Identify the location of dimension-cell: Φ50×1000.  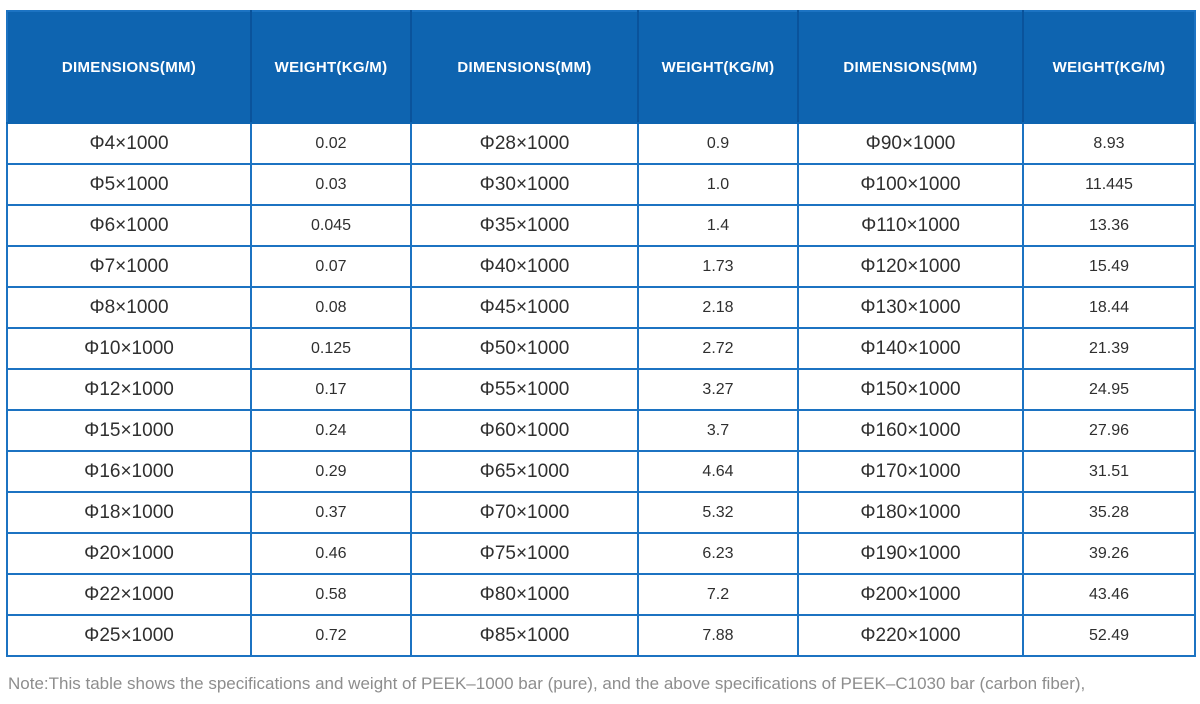
(524, 348).